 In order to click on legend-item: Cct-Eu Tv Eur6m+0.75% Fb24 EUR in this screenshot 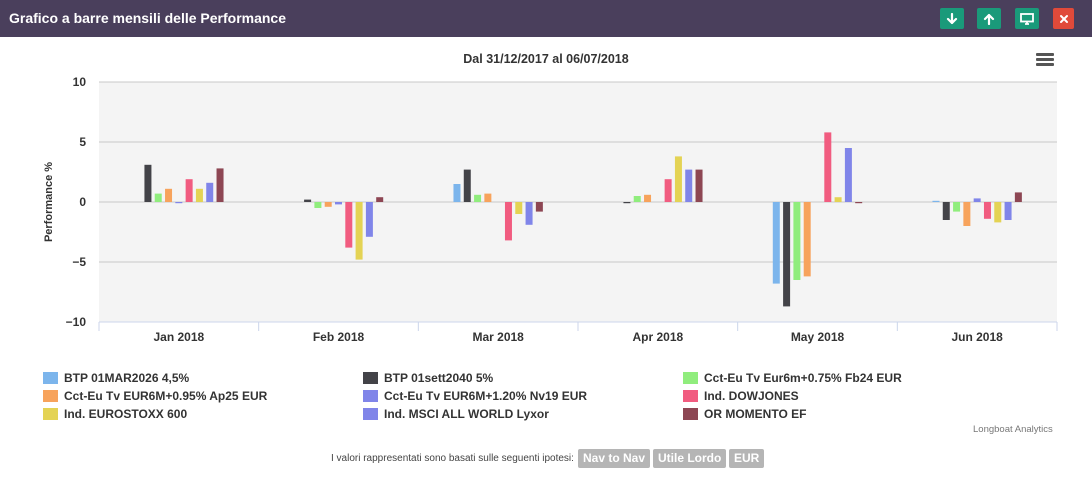, I will do `click(792, 378)`.